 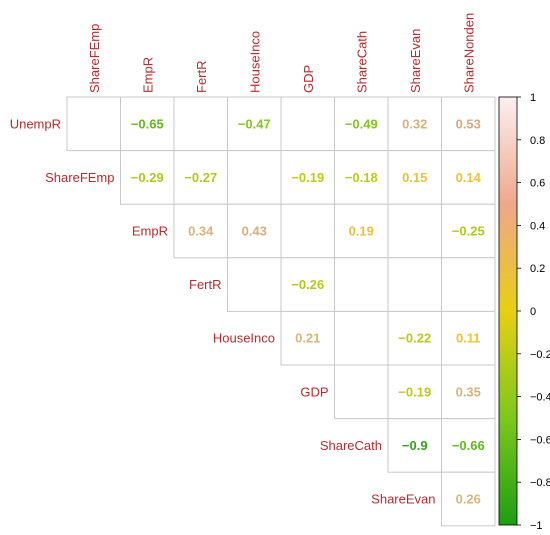 I want to click on colorbar-tick-label: −1, so click(x=536, y=526).